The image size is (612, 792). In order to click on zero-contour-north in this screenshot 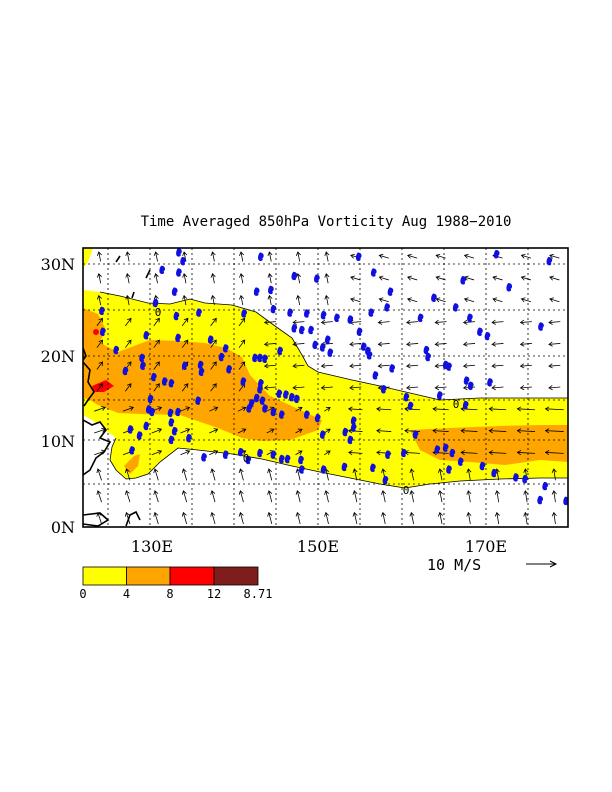, I will do `click(333, 346)`.